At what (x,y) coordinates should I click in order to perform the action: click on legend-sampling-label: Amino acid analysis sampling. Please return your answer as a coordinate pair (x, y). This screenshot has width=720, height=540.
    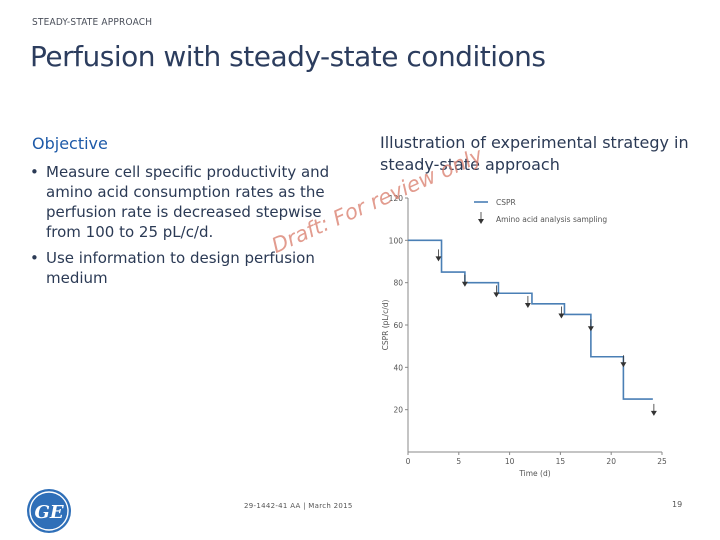
    Looking at the image, I should click on (551, 219).